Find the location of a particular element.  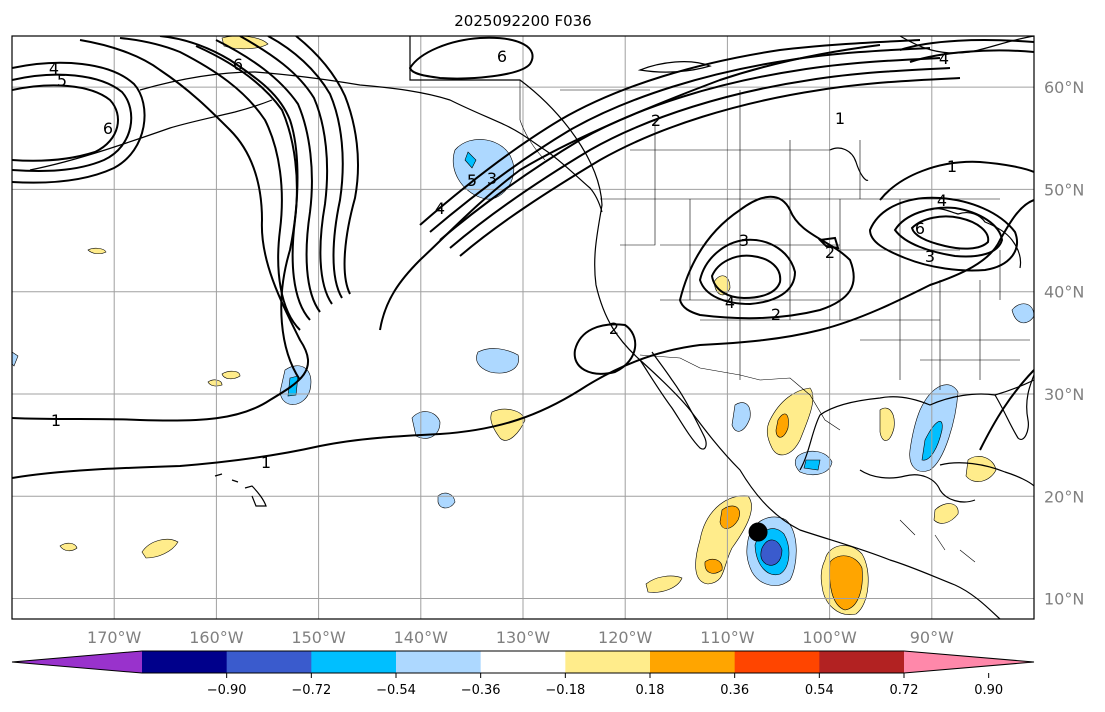

anomaly-area-epac-2-core is located at coordinates (771, 552).